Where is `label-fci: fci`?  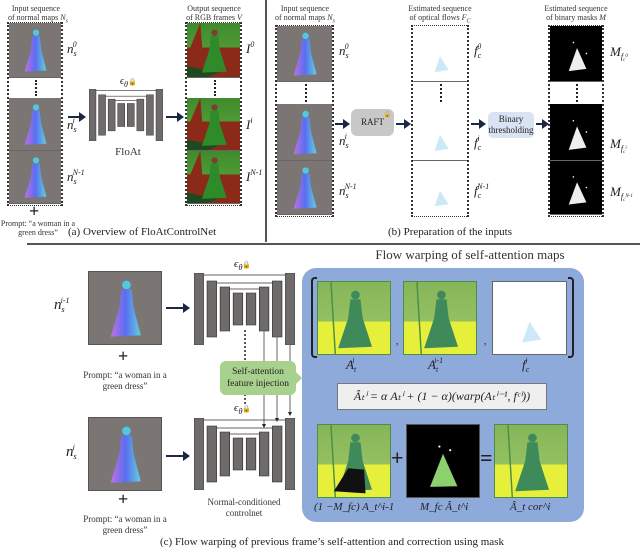 label-fci: fci is located at coordinates (478, 143).